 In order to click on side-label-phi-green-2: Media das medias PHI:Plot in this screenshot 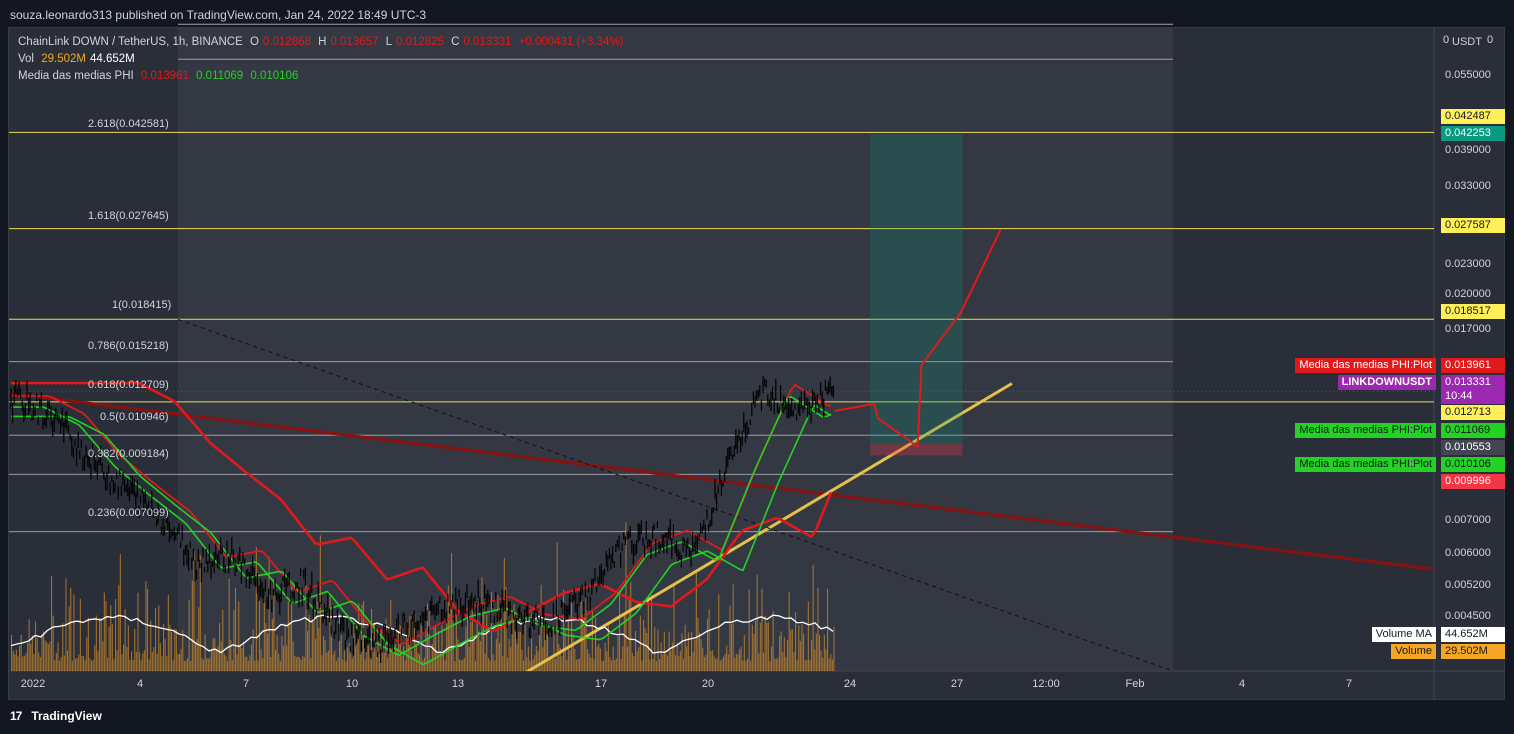, I will do `click(1365, 464)`.